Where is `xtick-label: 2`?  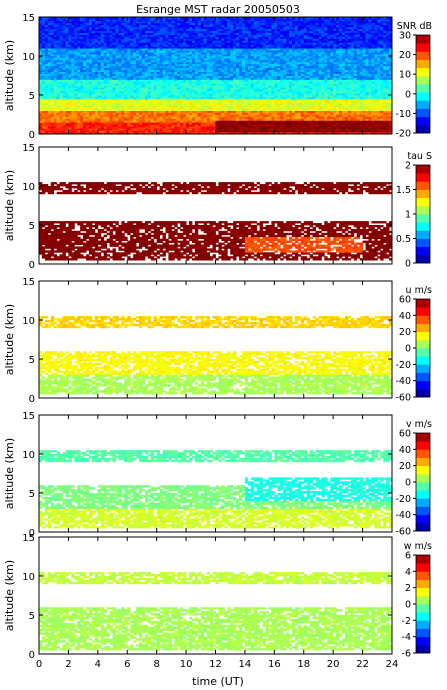
xtick-label: 2 is located at coordinates (68, 664).